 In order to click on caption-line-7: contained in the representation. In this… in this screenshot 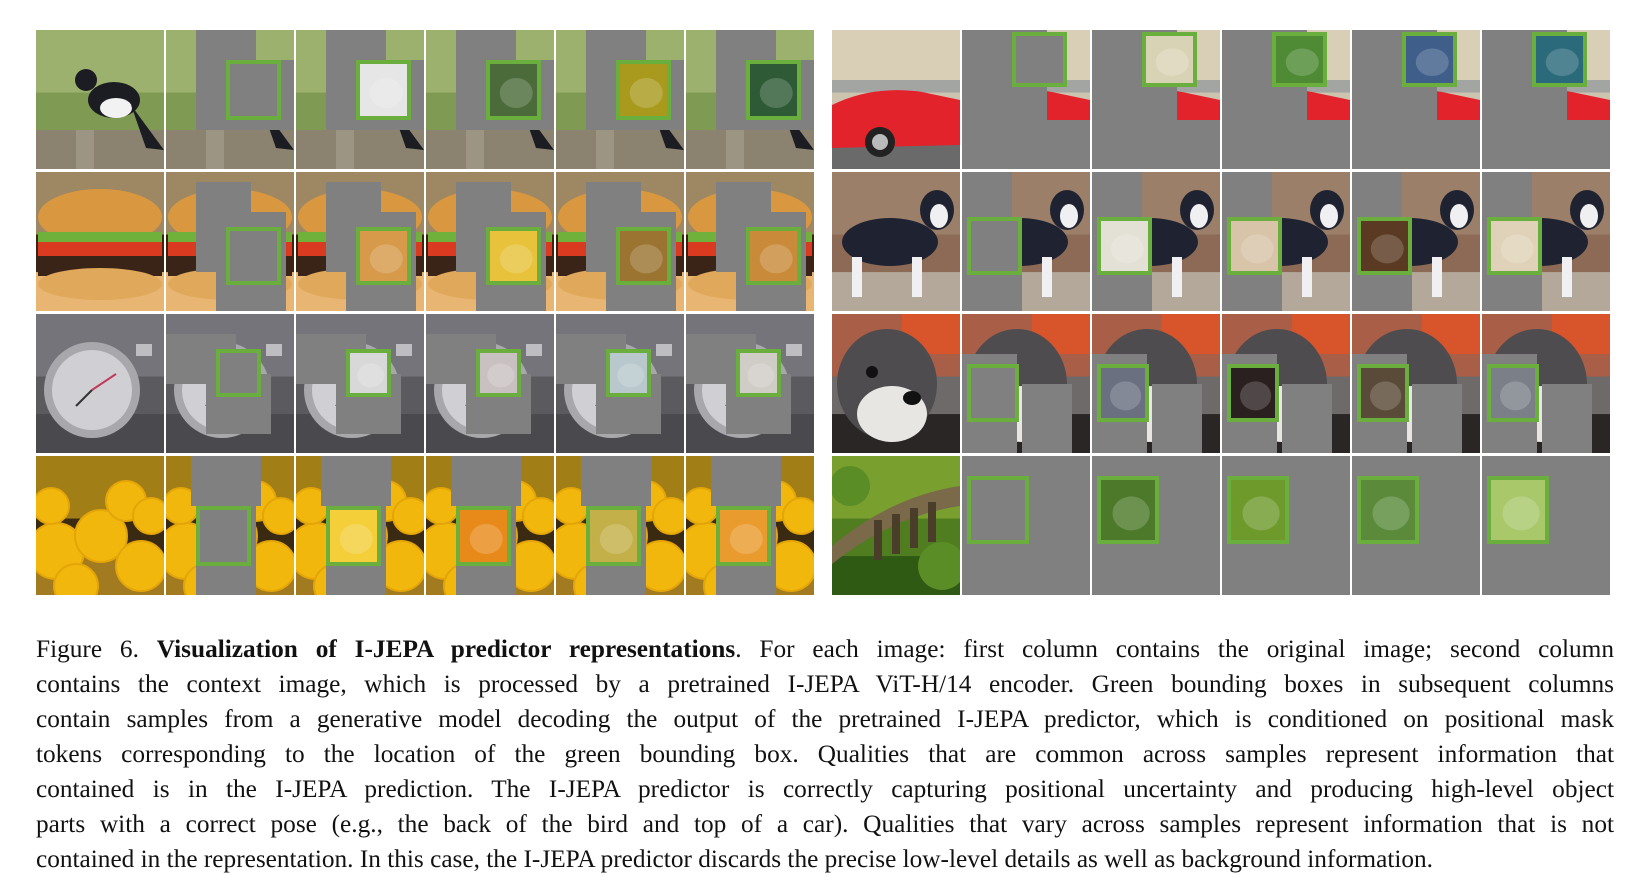, I will do `click(734, 859)`.